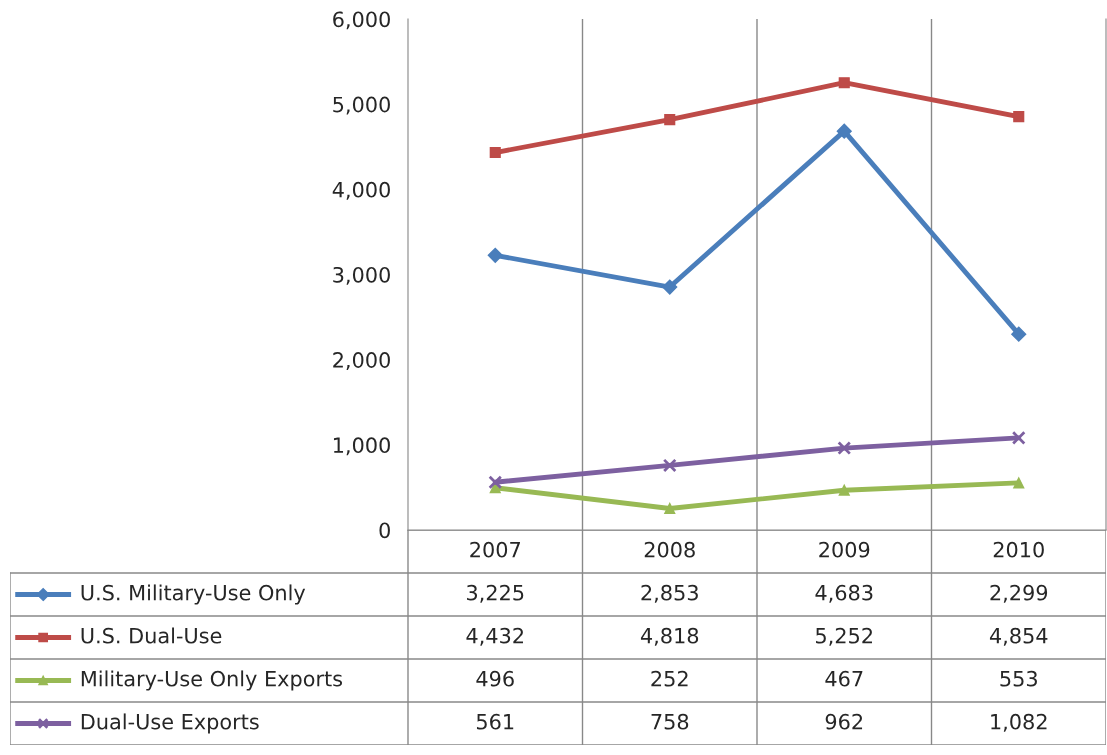 This screenshot has width=1107, height=755. I want to click on data-label: 252, so click(669, 678).